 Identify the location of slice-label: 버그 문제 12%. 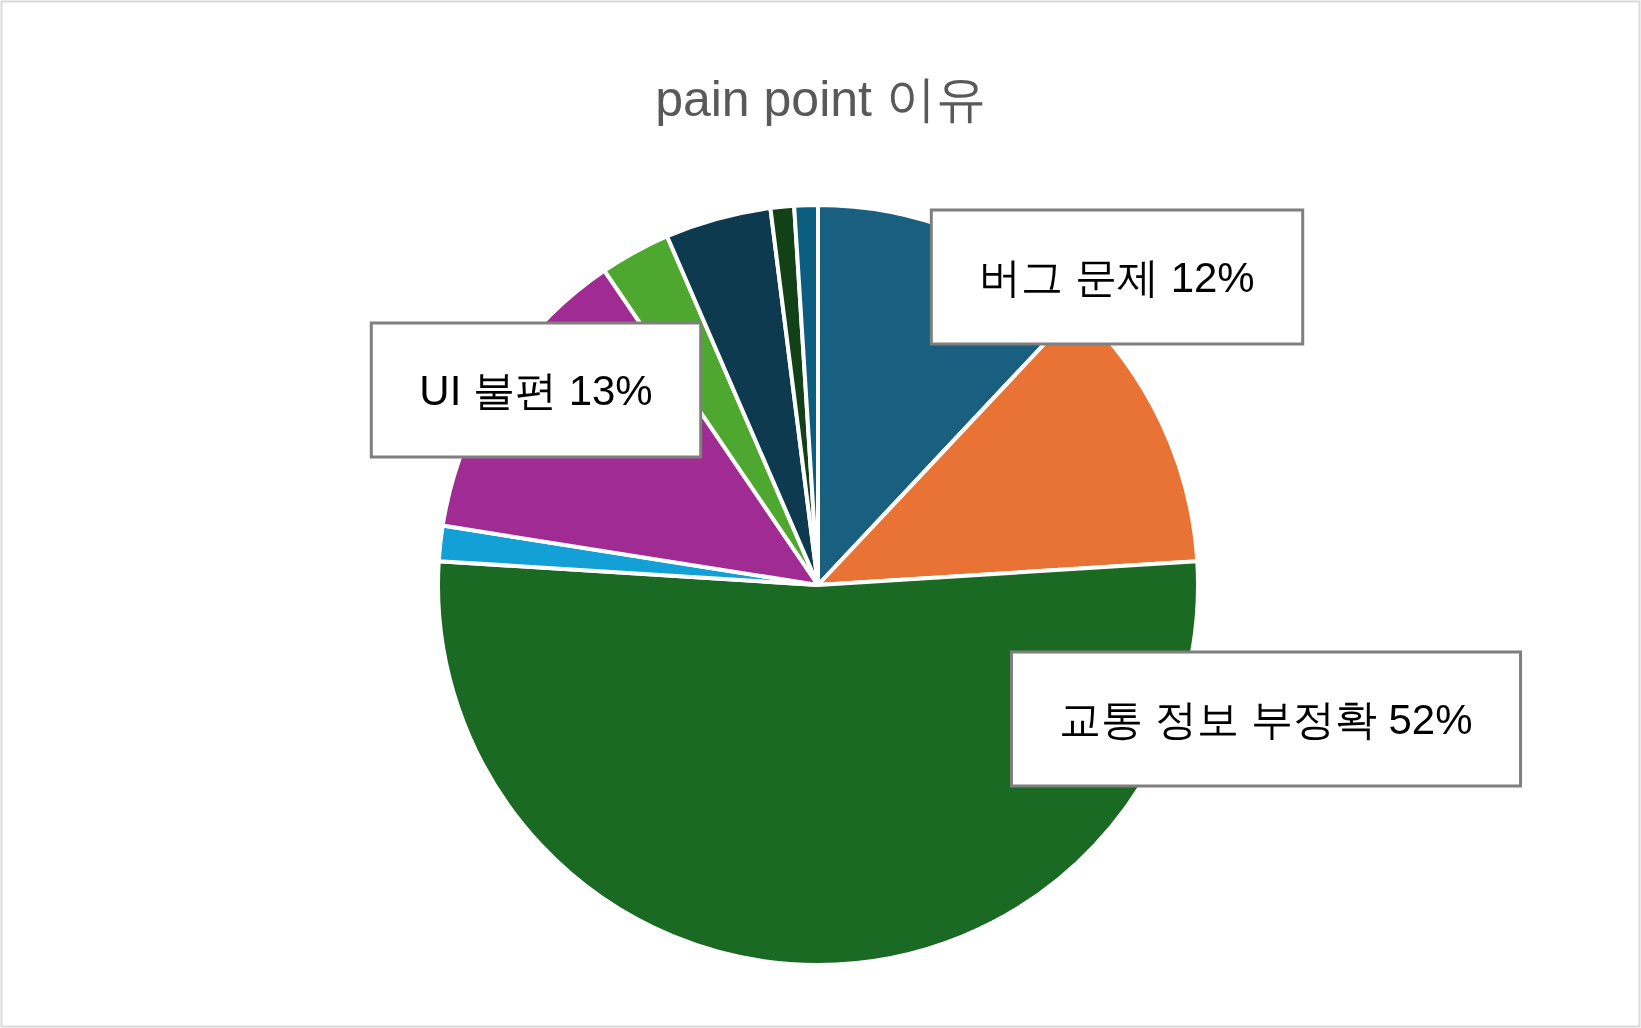
(1117, 277).